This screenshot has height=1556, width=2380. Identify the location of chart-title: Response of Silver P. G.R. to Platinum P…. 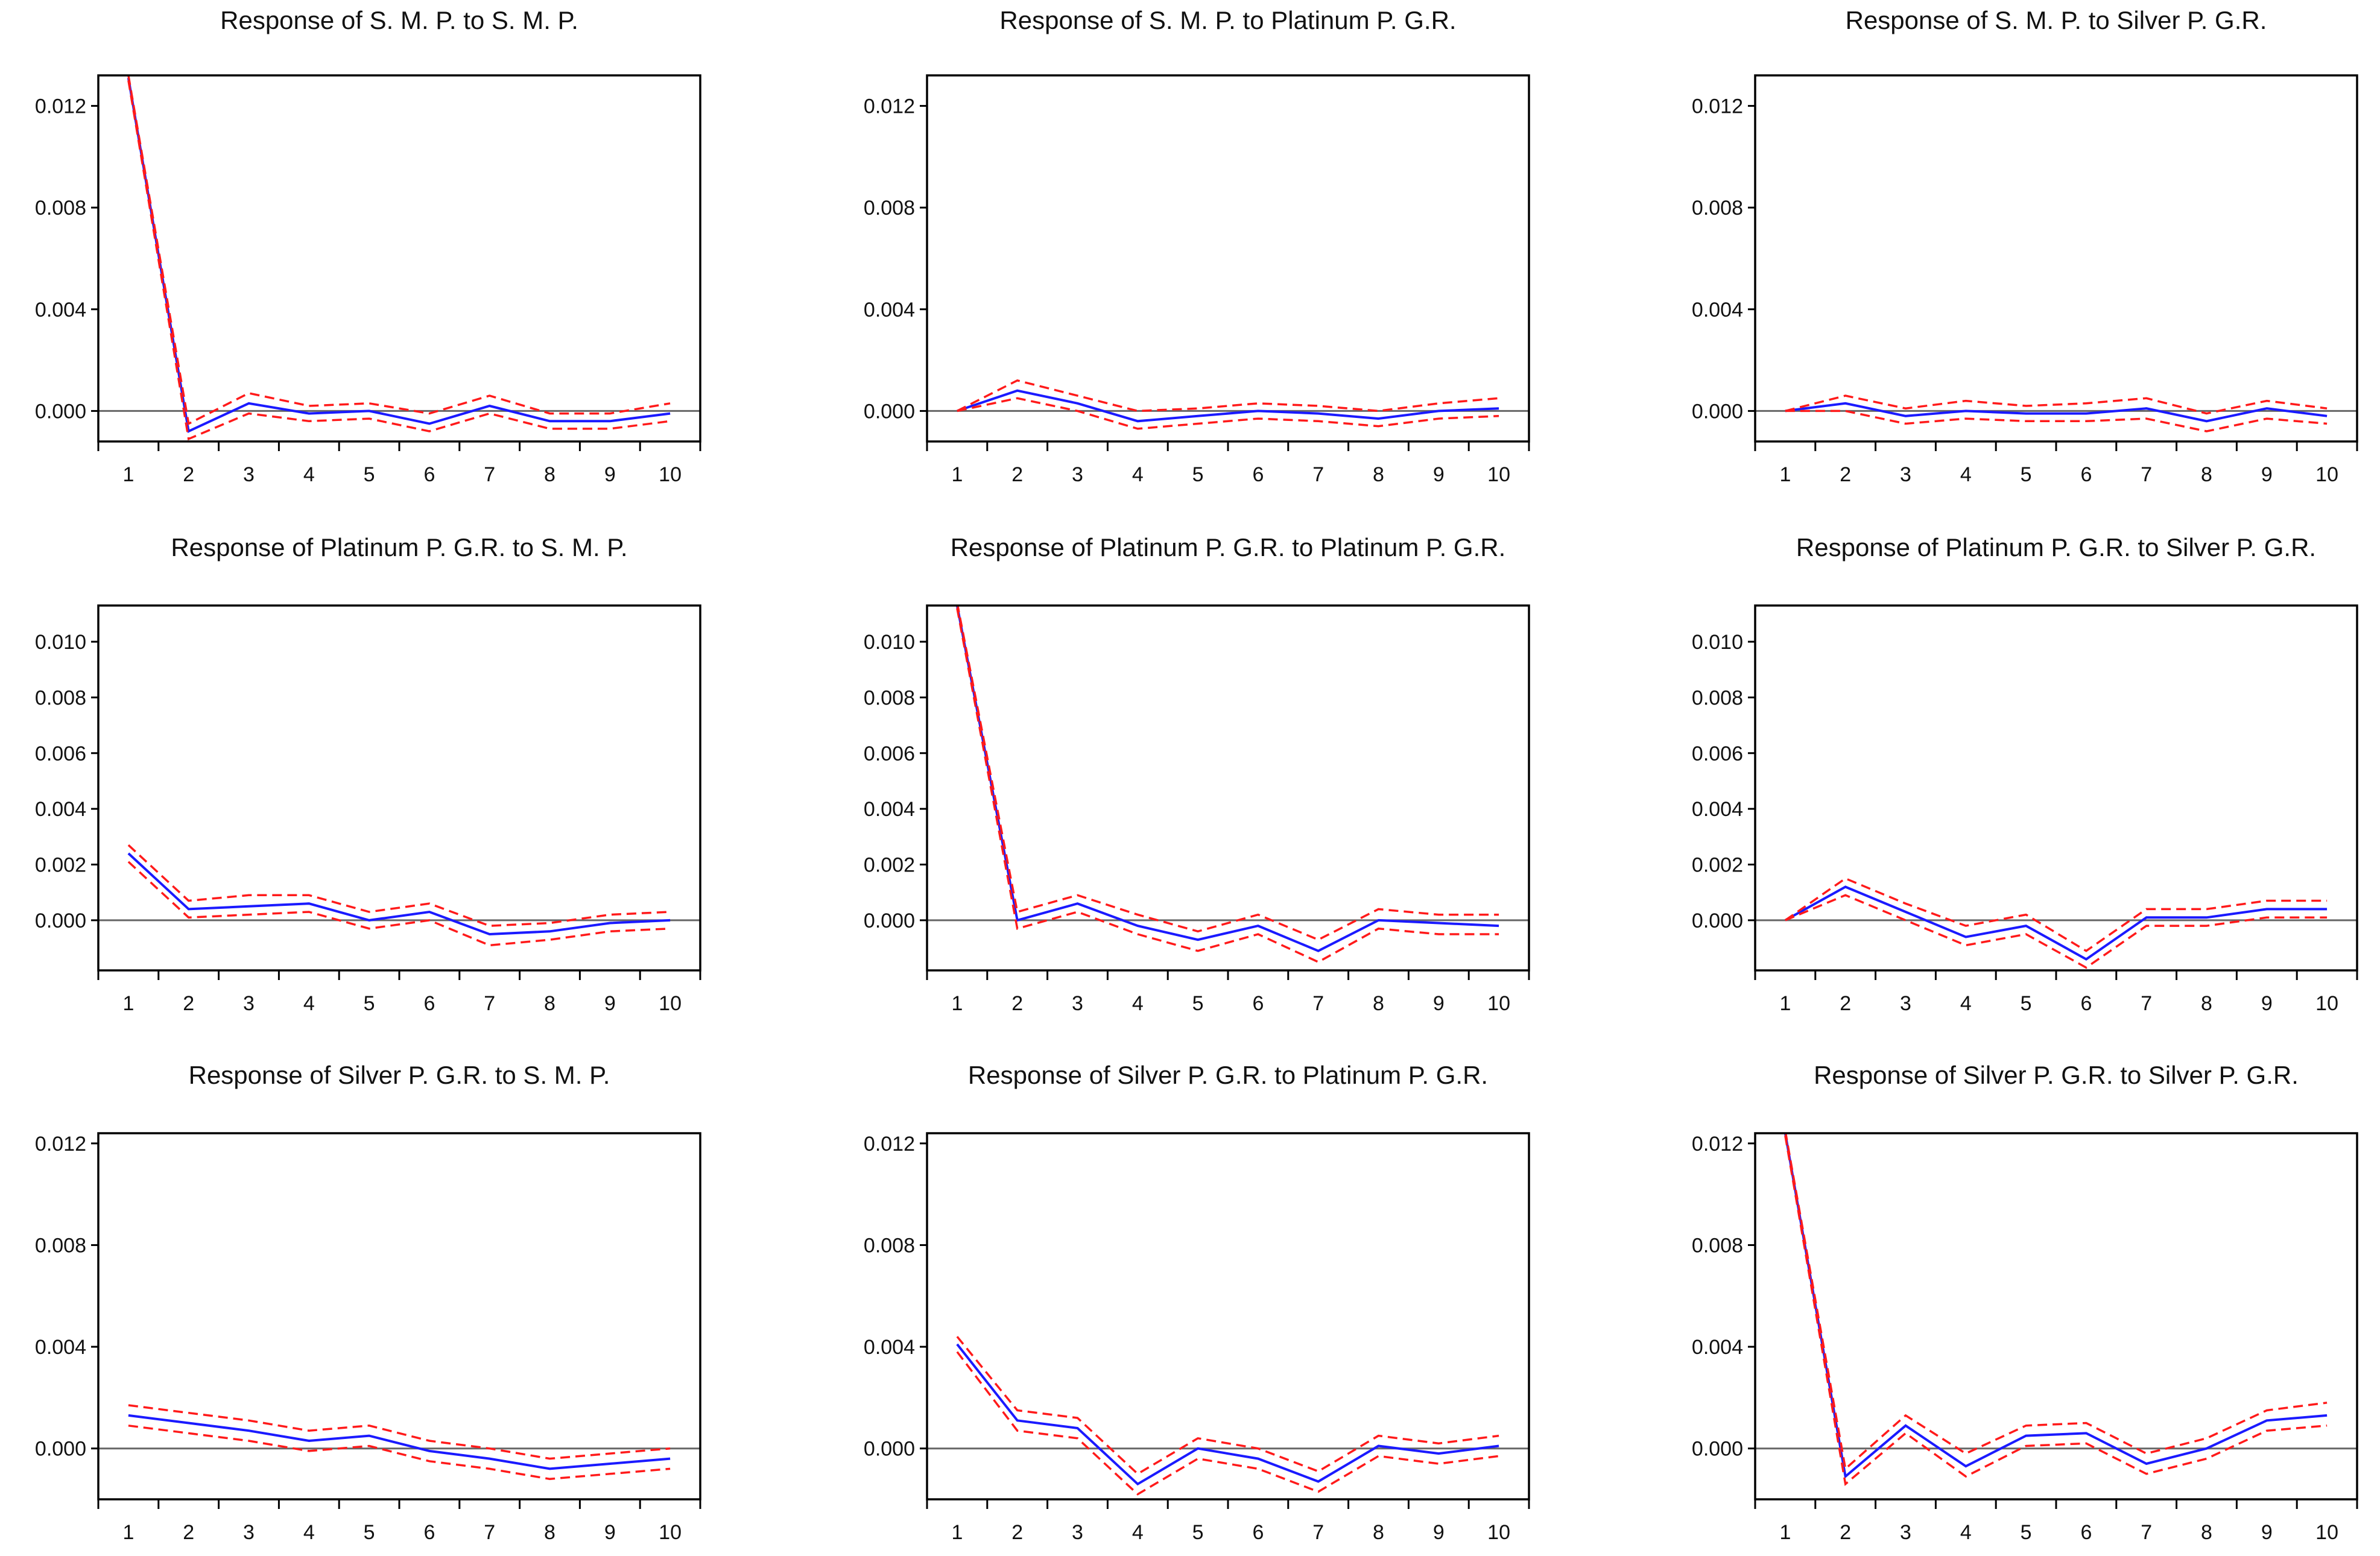
(1228, 1075).